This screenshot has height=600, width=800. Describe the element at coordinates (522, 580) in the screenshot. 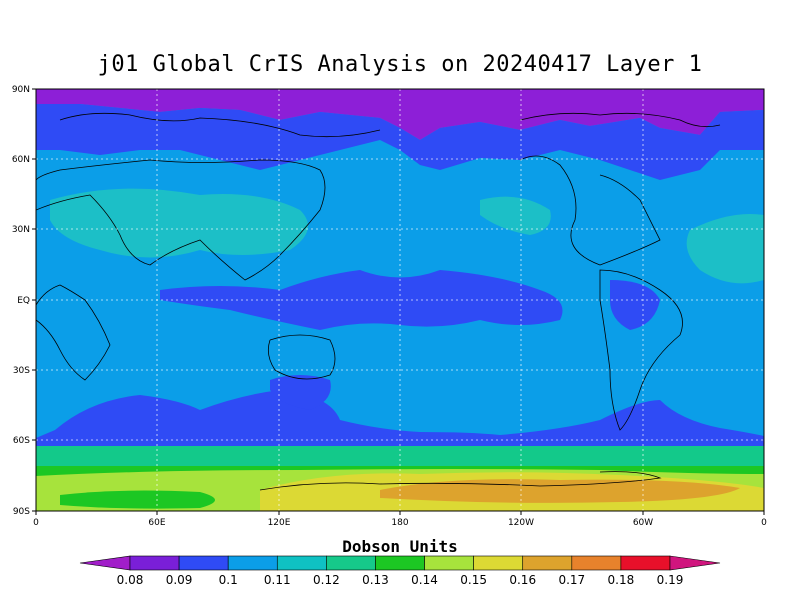

I see `colorbar-label: 0.16` at that location.